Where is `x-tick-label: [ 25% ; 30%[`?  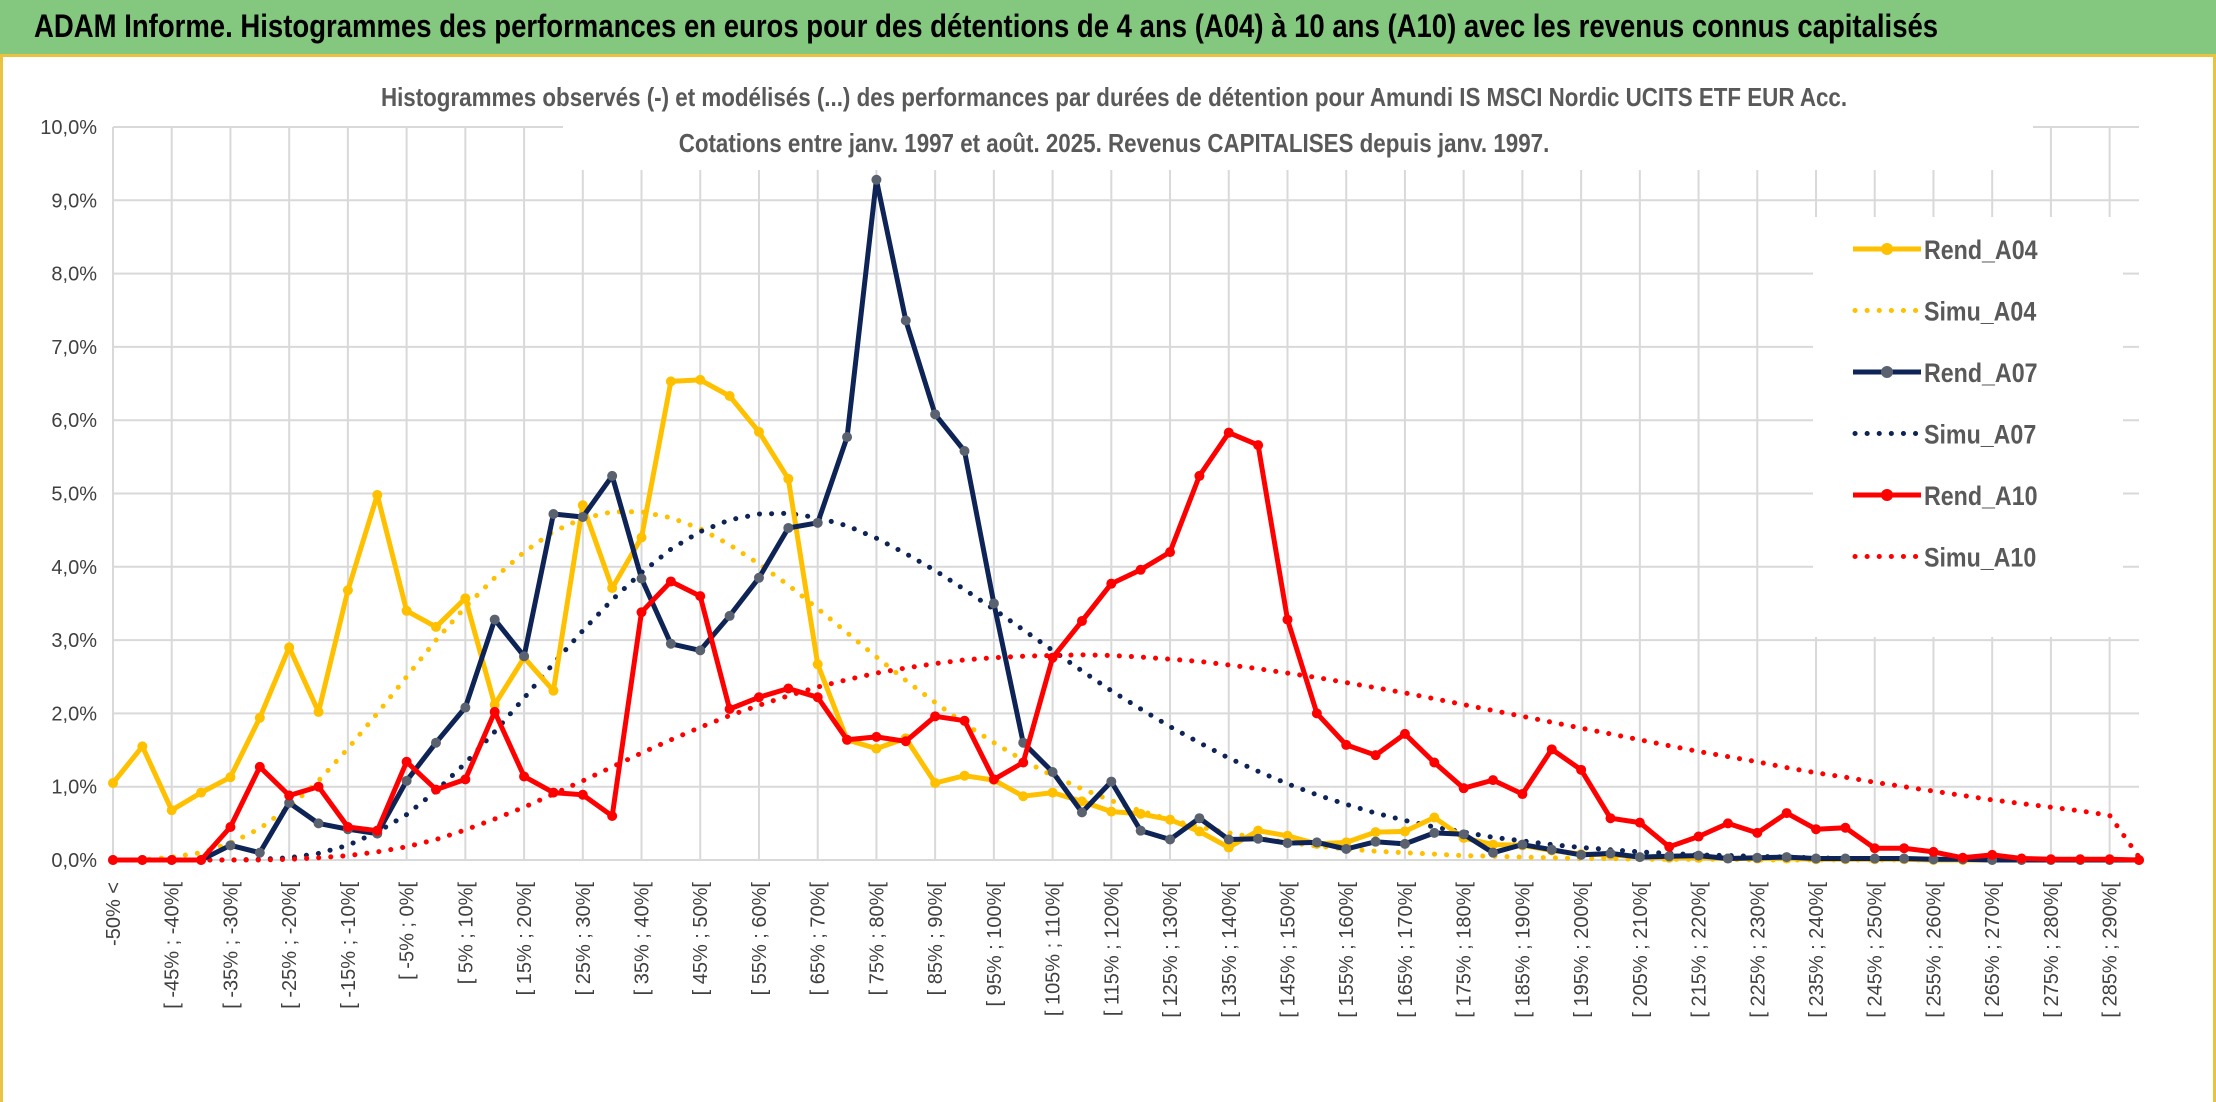
x-tick-label: [ 25% ; 30%[ is located at coordinates (584, 939).